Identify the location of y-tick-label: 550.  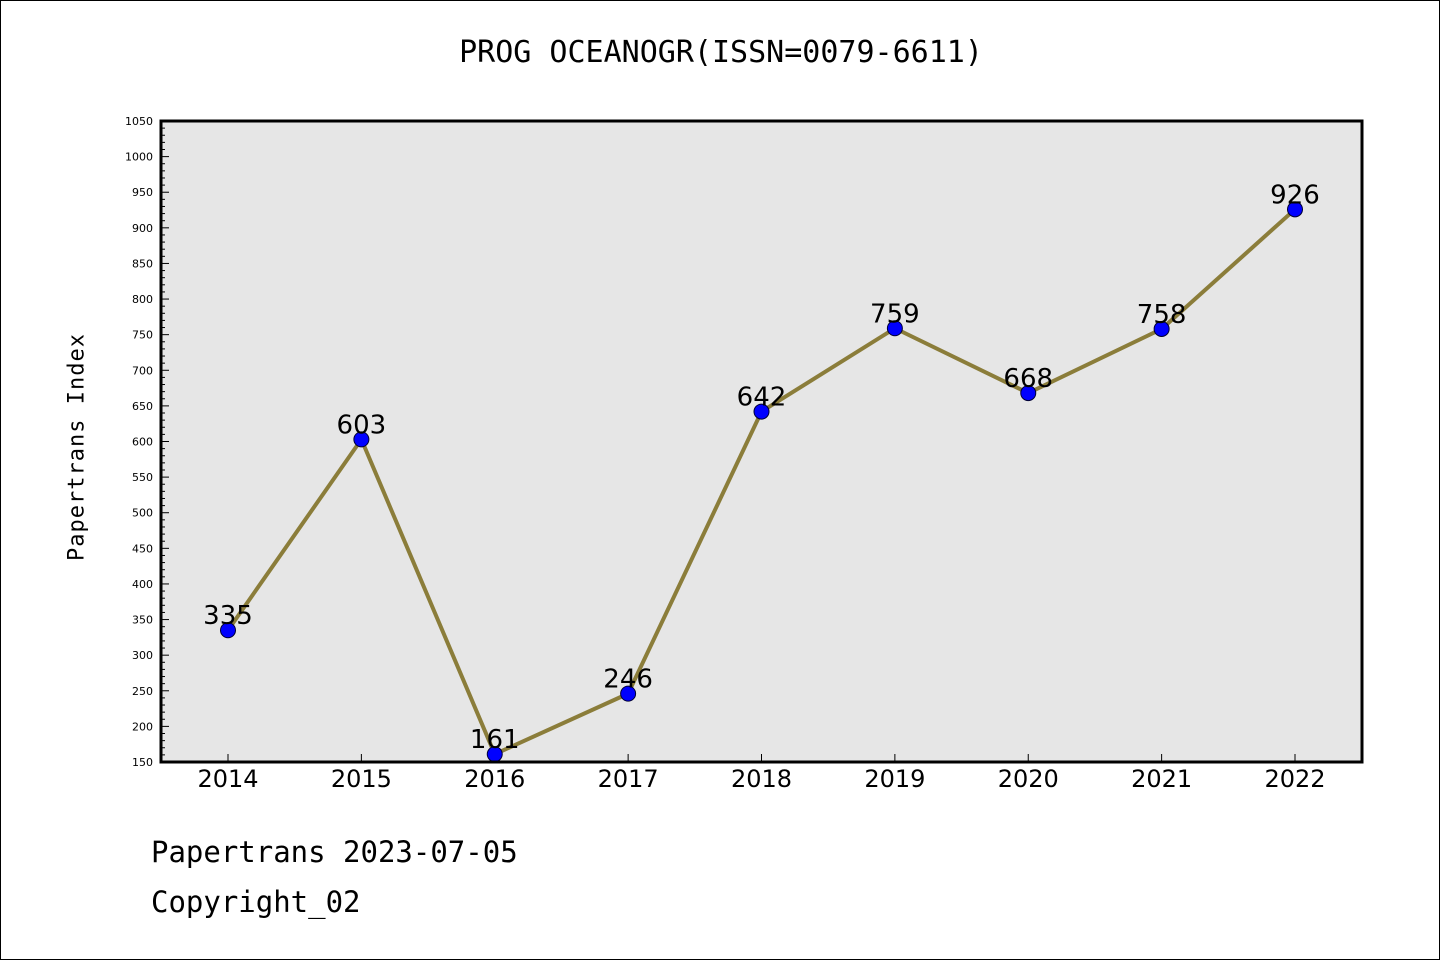
(142, 477).